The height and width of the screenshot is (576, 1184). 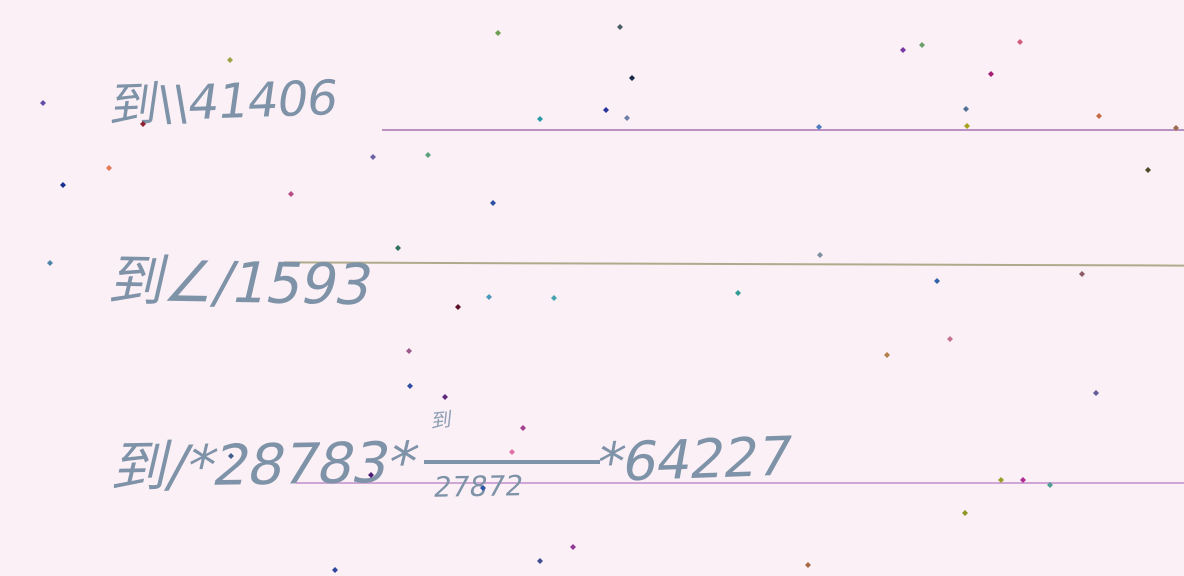 I want to click on fraction-bar, so click(x=512, y=462).